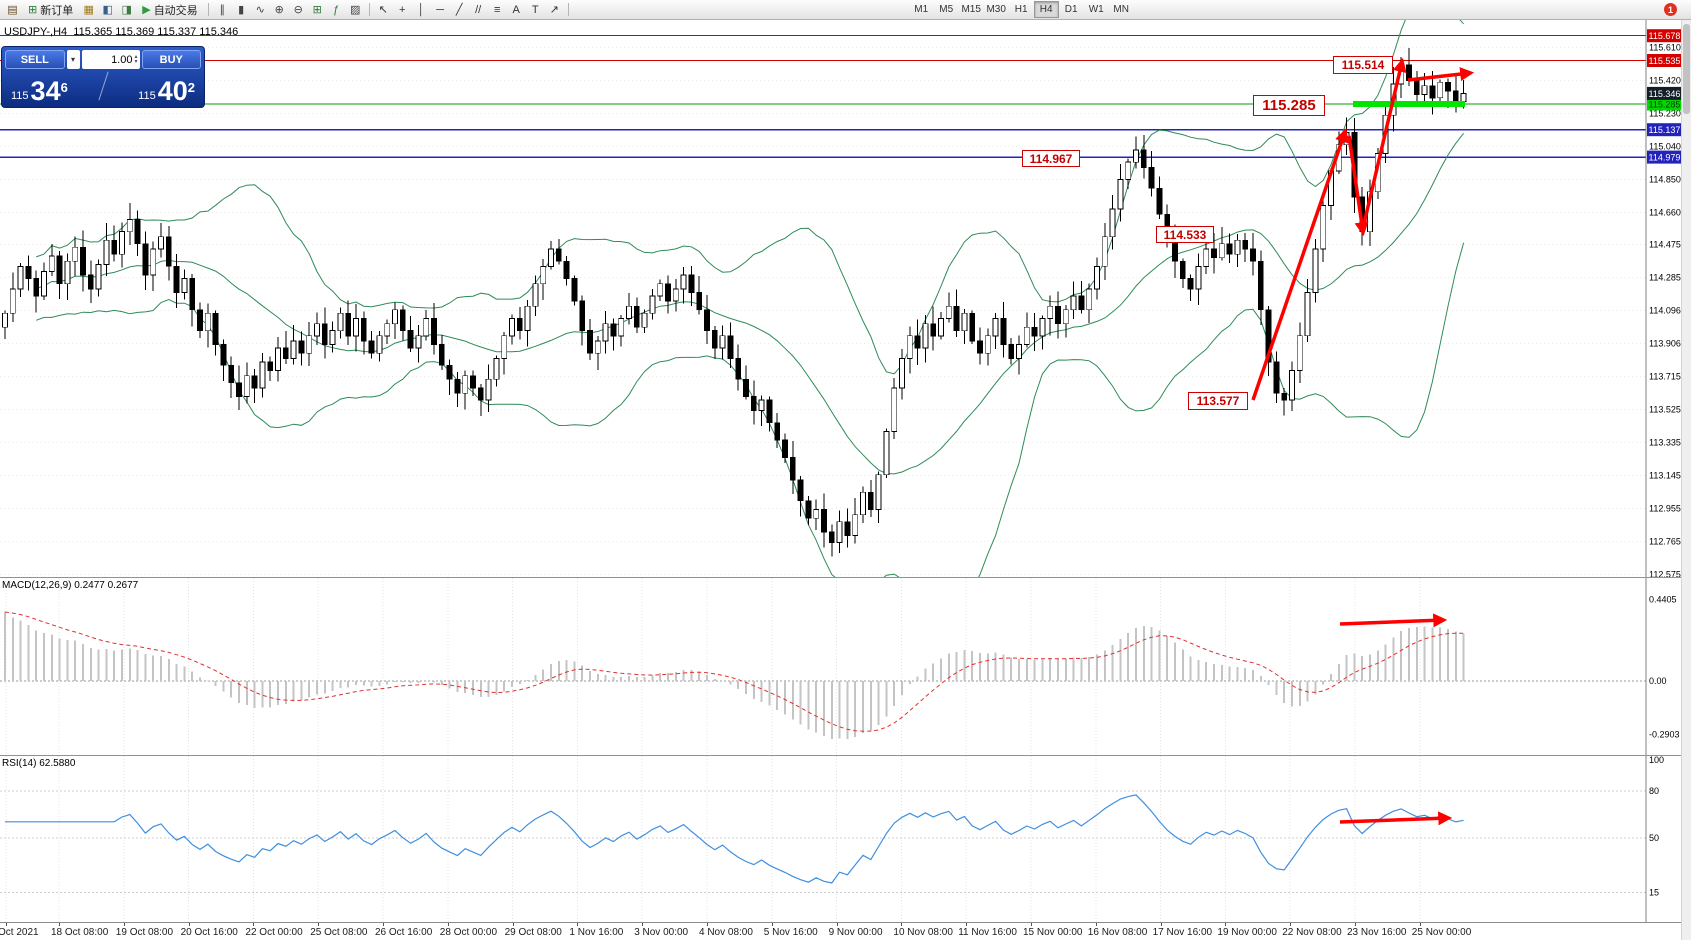 This screenshot has width=1691, height=940. I want to click on time-label: 20 Oct 16:00, so click(209, 932).